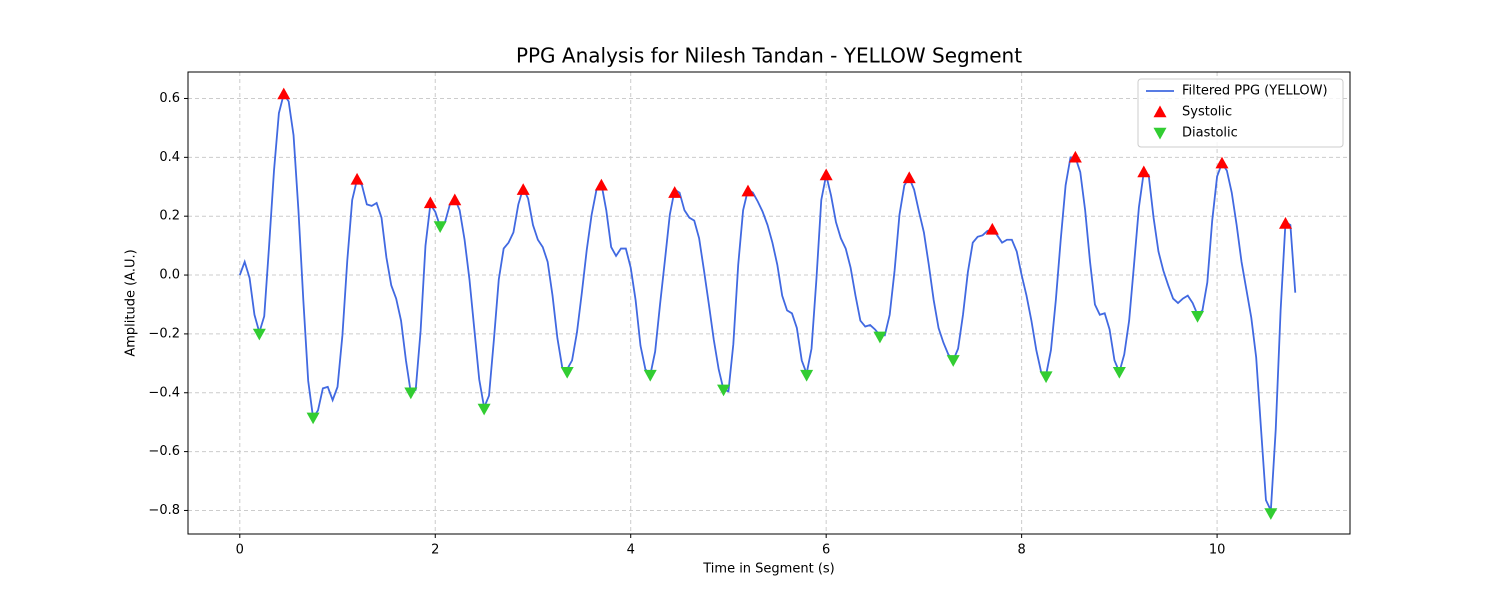 Image resolution: width=1500 pixels, height=604 pixels. Describe the element at coordinates (164, 392) in the screenshot. I see `y-tick-label: −0.4` at that location.